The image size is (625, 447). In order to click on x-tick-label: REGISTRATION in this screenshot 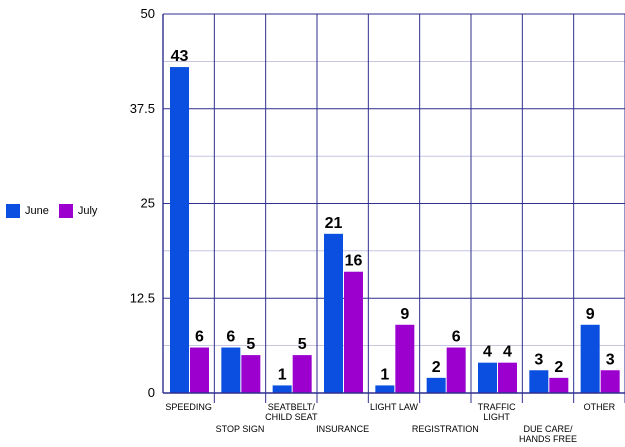, I will do `click(445, 429)`.